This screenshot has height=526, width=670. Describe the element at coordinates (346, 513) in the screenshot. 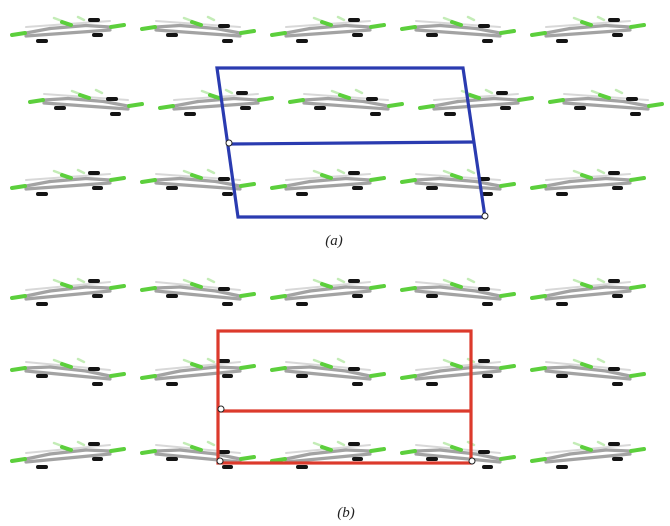

I see `panel-caption-b: (b)` at that location.